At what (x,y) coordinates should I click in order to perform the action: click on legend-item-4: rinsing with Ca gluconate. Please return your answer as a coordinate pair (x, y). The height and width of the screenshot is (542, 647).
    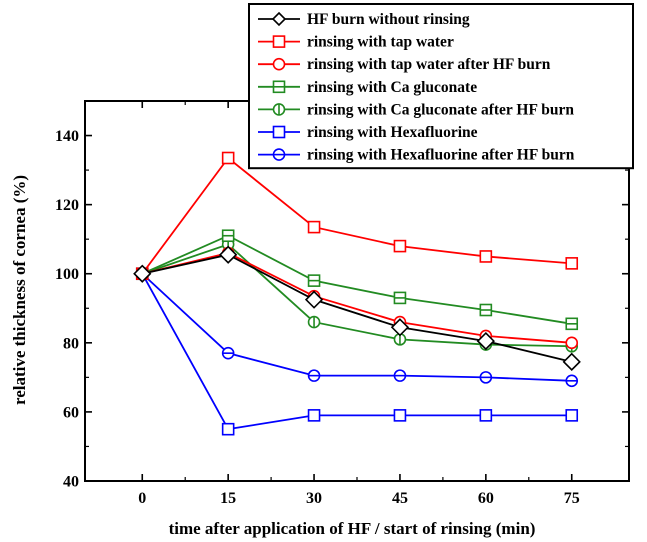
    Looking at the image, I should click on (367, 87).